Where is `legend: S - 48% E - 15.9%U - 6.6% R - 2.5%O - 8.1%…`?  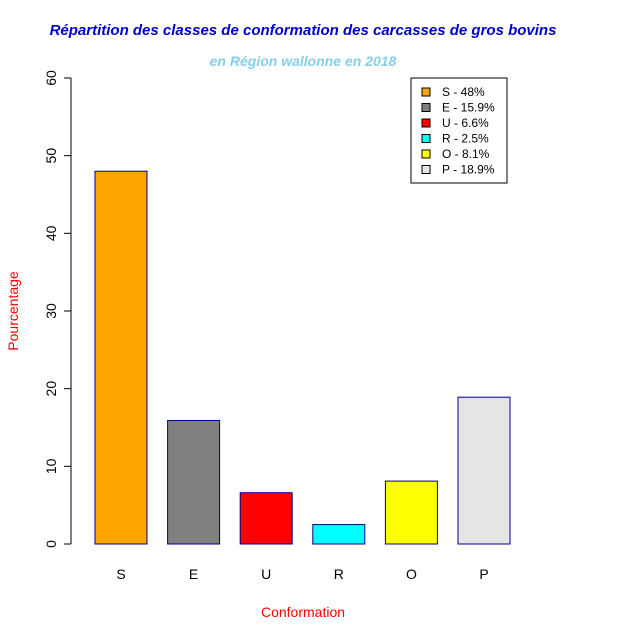 legend: S - 48% E - 15.9%U - 6.6% R - 2.5%O - 8.1%… is located at coordinates (459, 130).